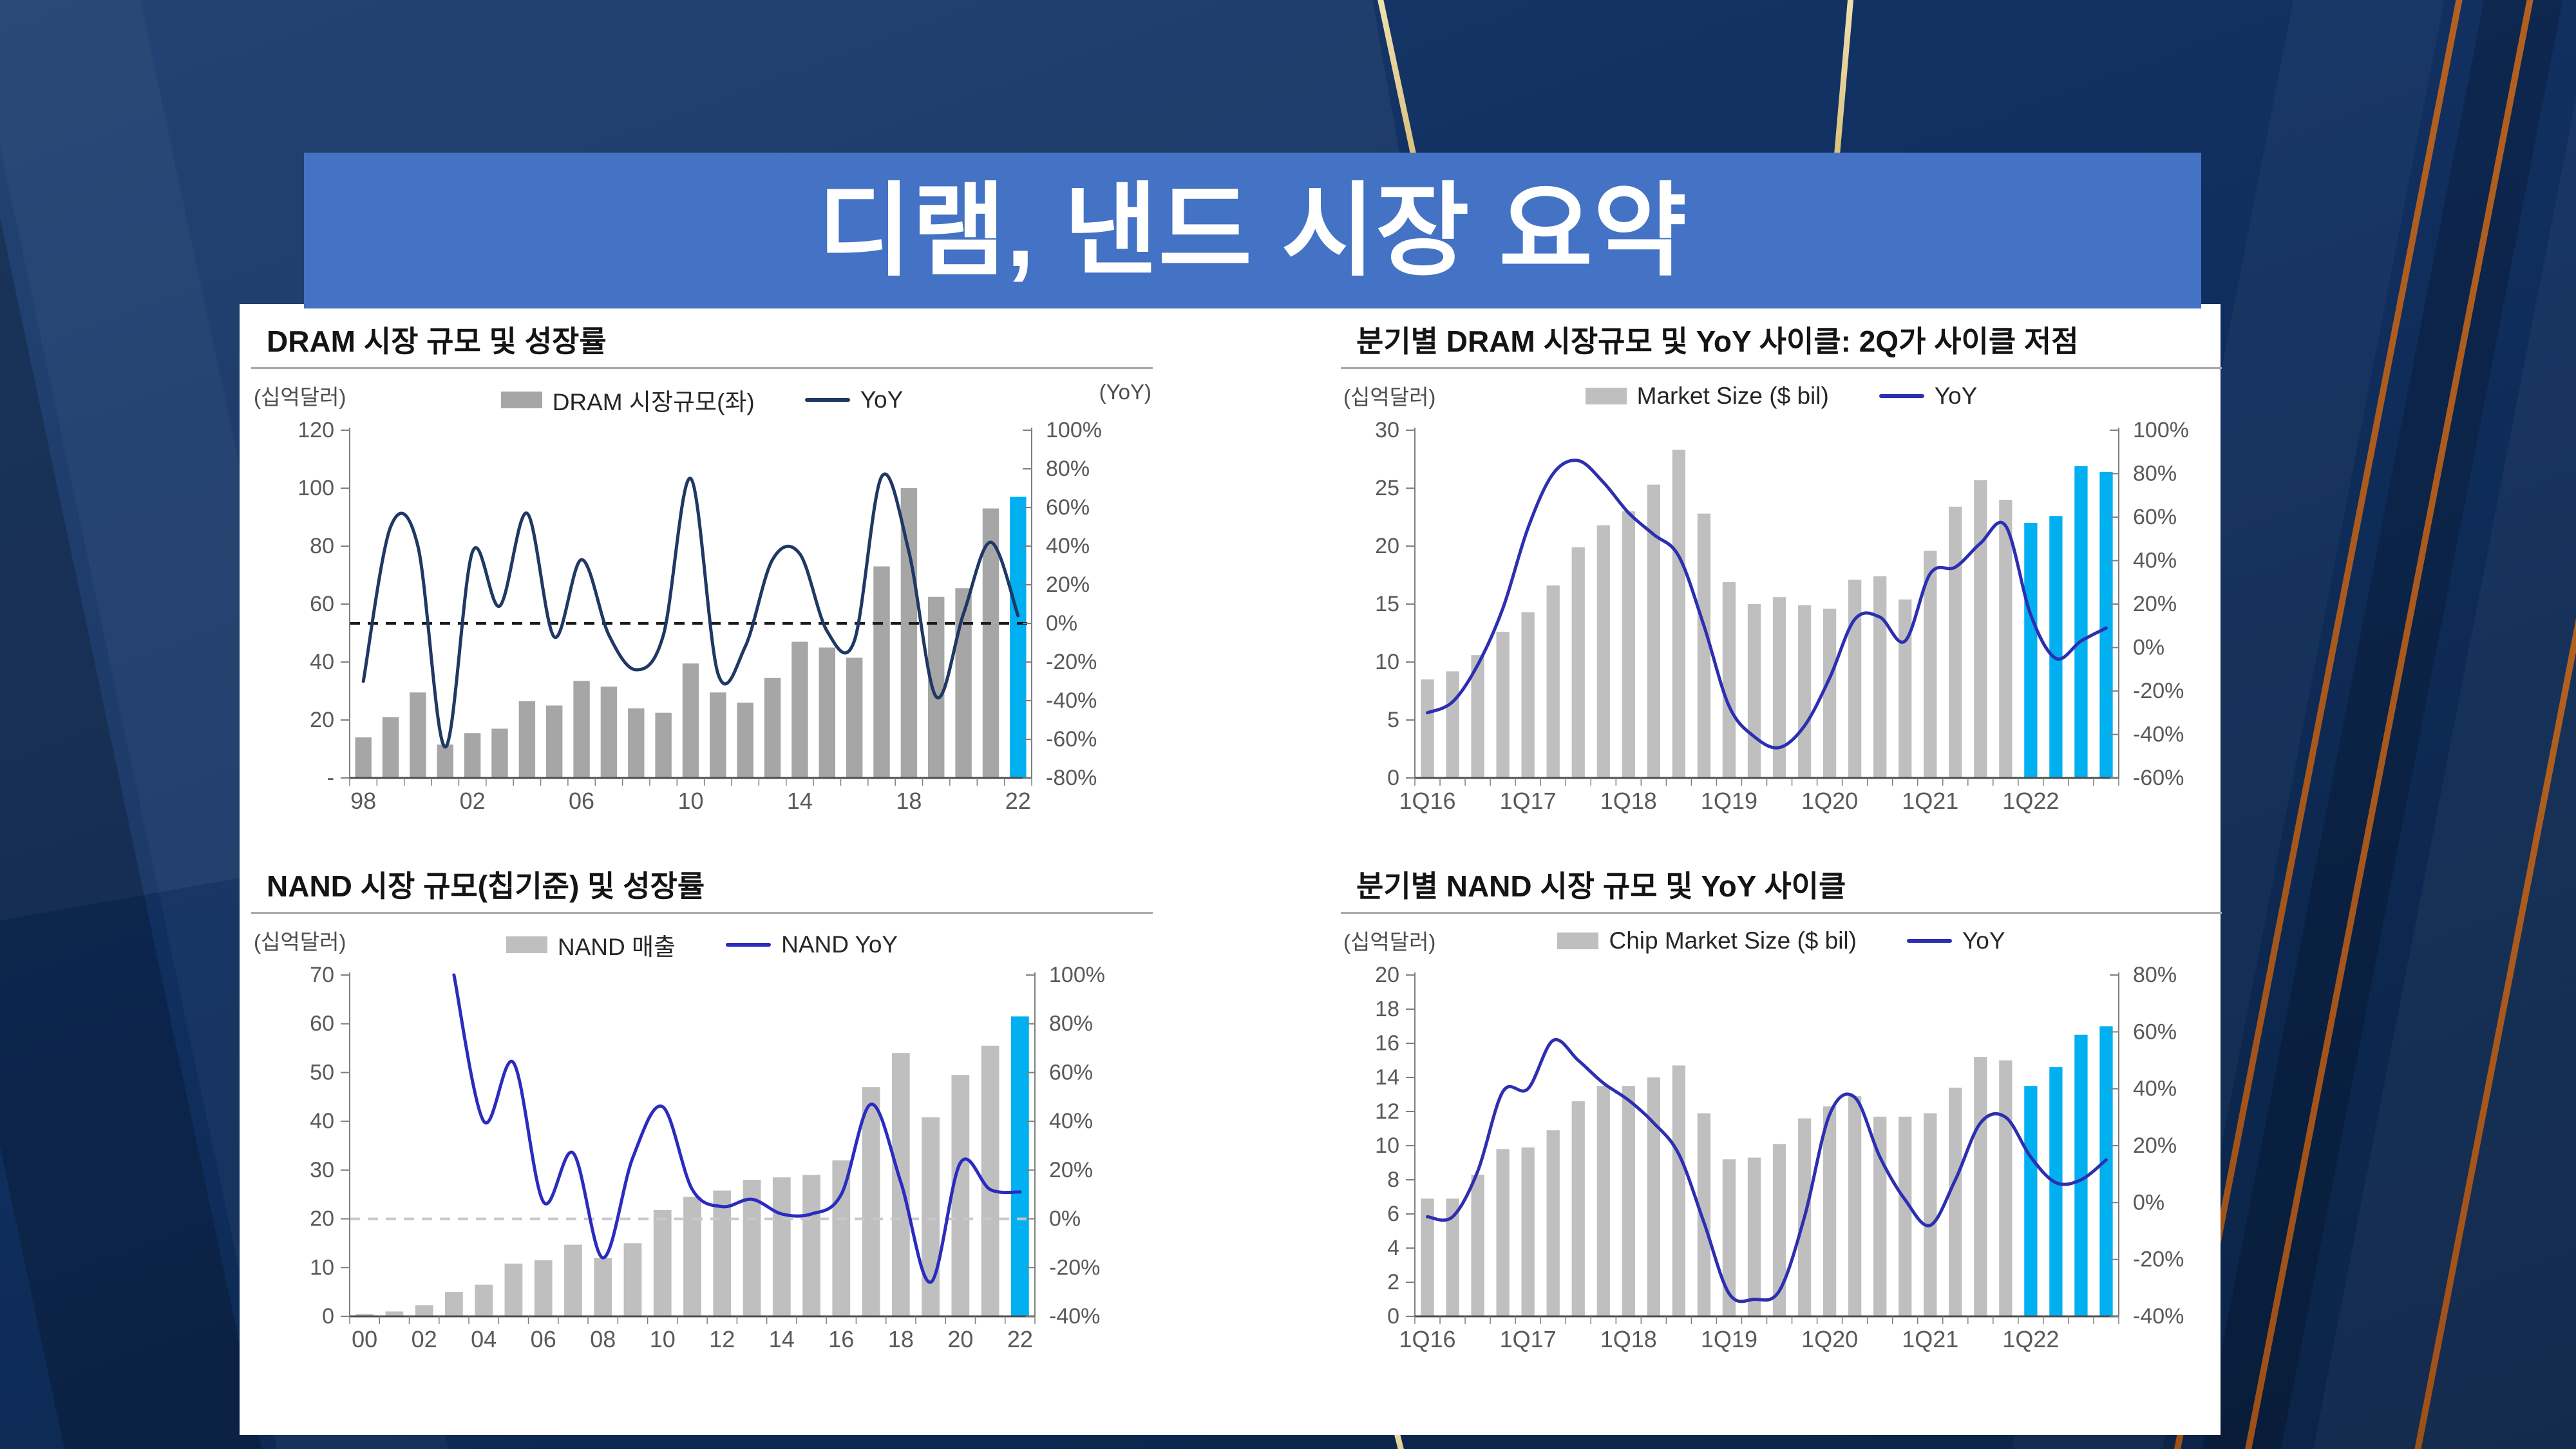 The image size is (2576, 1449). Describe the element at coordinates (1529, 801) in the screenshot. I see `svg-text: 1Q17` at that location.